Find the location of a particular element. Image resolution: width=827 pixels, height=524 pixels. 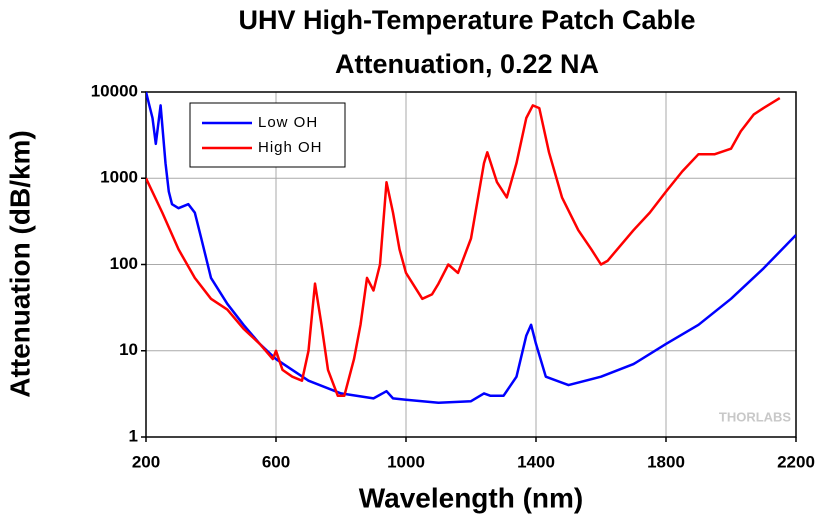

chart-title: UHV High-Temperature Patch Cable is located at coordinates (466, 20).